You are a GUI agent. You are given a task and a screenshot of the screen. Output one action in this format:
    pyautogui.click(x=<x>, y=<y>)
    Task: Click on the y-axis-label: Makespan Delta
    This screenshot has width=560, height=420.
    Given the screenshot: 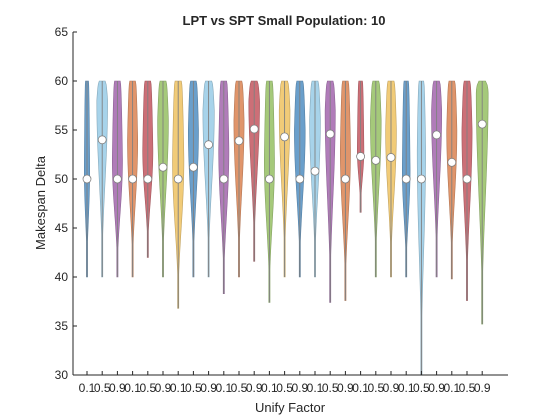 What is the action you would take?
    pyautogui.click(x=40, y=202)
    